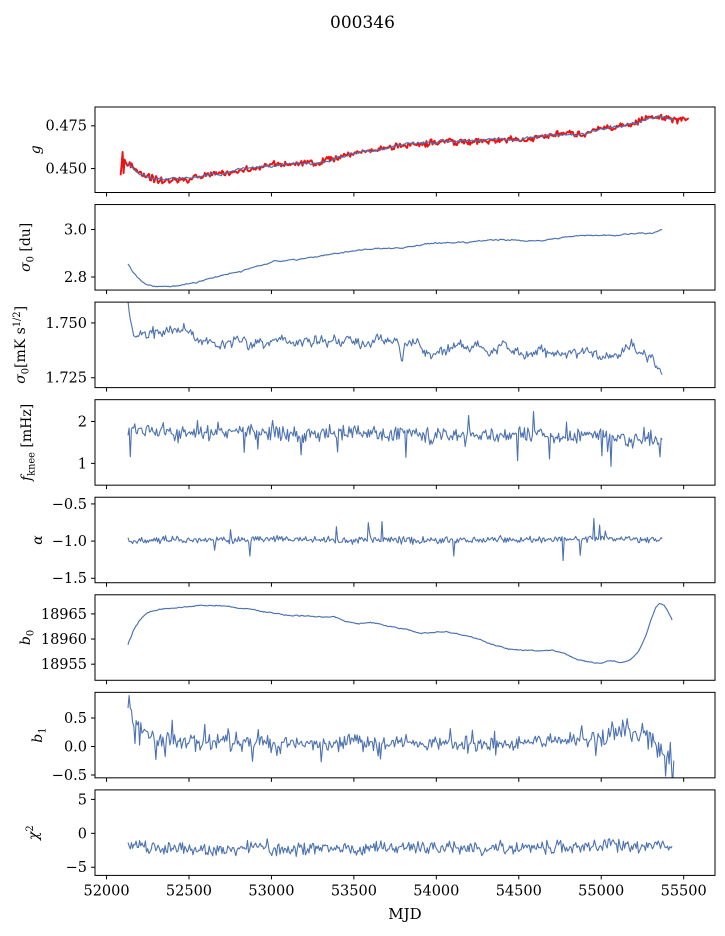 The image size is (725, 936). I want to click on panel-g: 0.450 0.475 g, so click(372, 151).